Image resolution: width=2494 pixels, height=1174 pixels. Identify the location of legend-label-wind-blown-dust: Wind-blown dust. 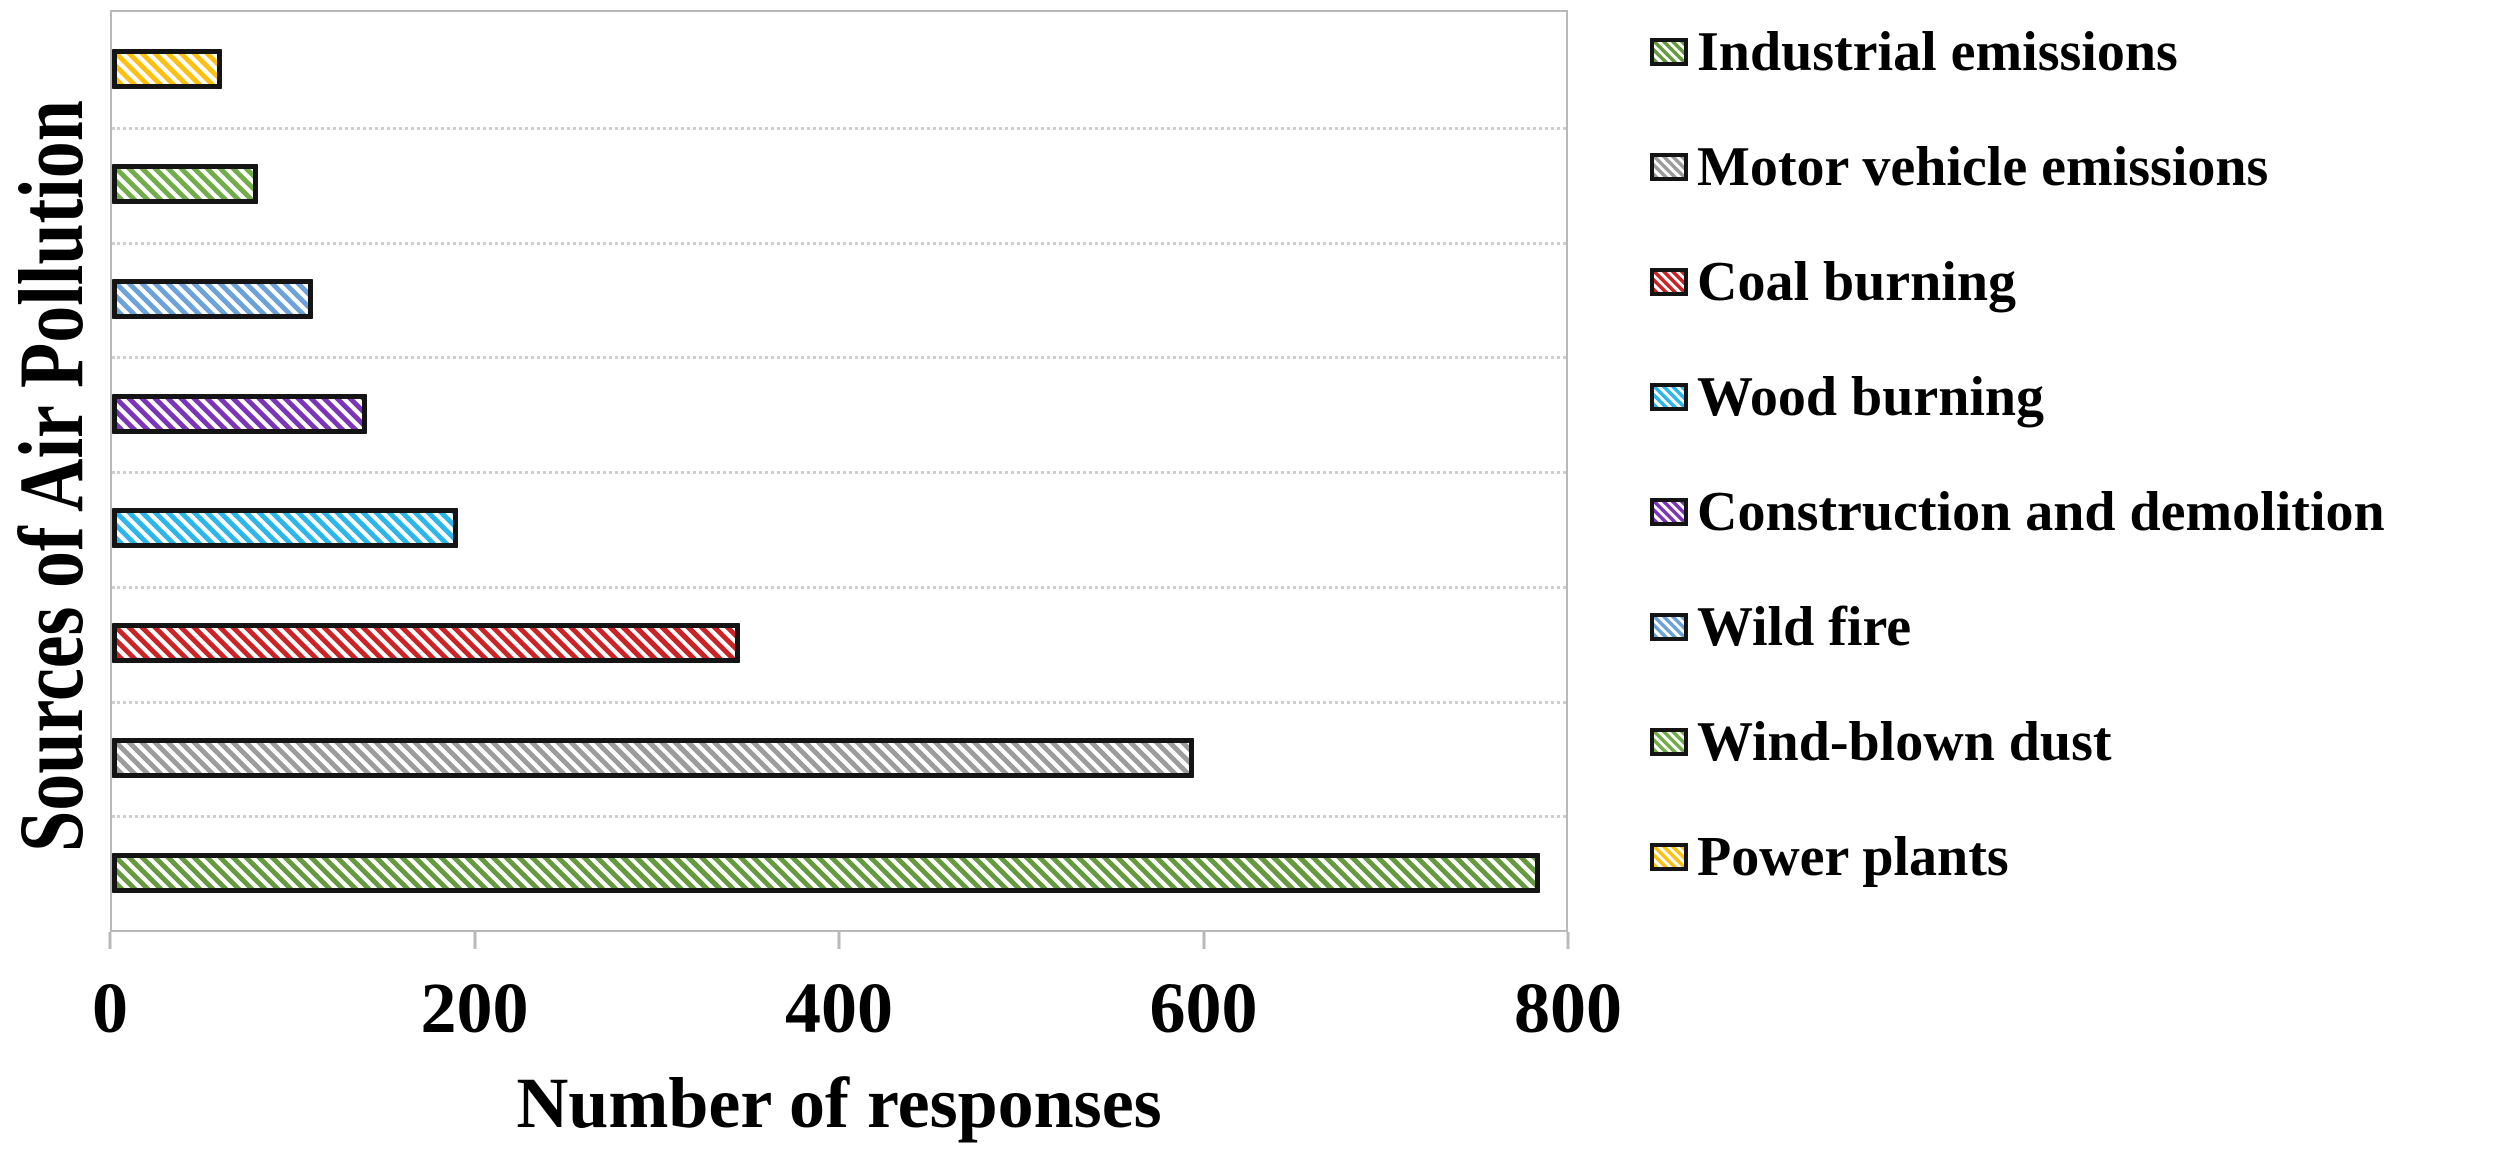
(1904, 741).